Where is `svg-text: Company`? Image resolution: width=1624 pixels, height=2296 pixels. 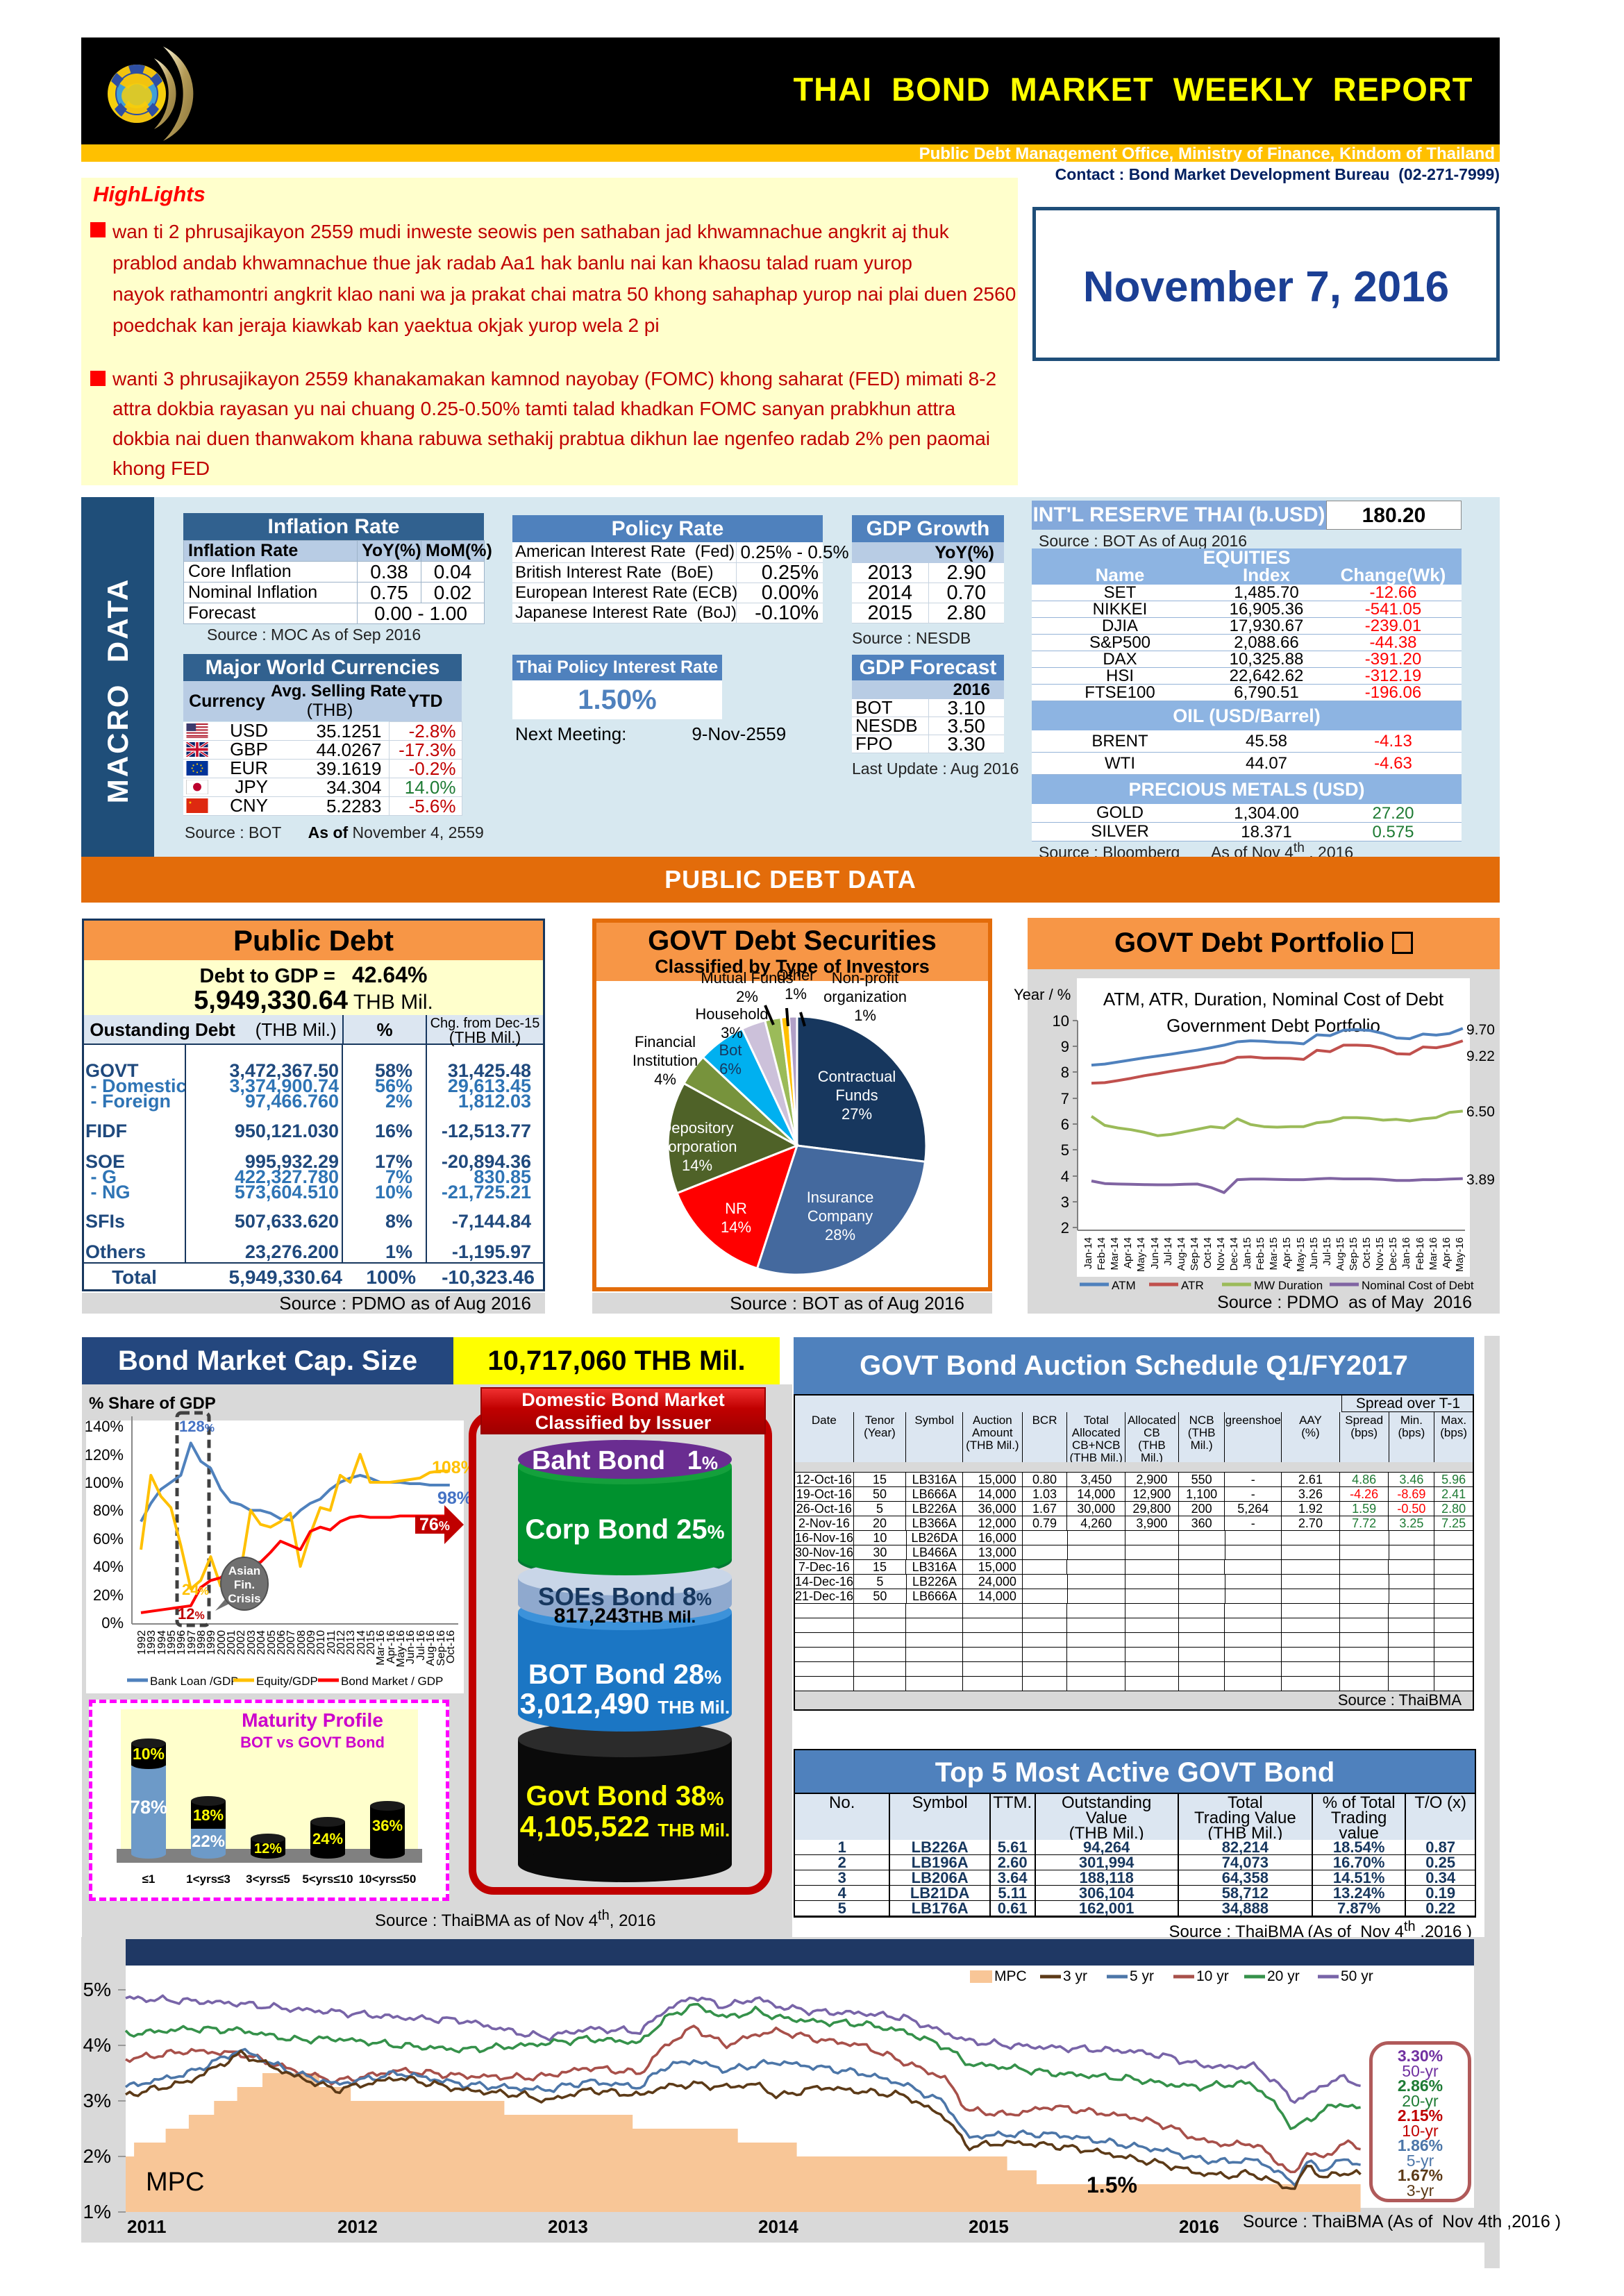
svg-text: Company is located at coordinates (840, 1216).